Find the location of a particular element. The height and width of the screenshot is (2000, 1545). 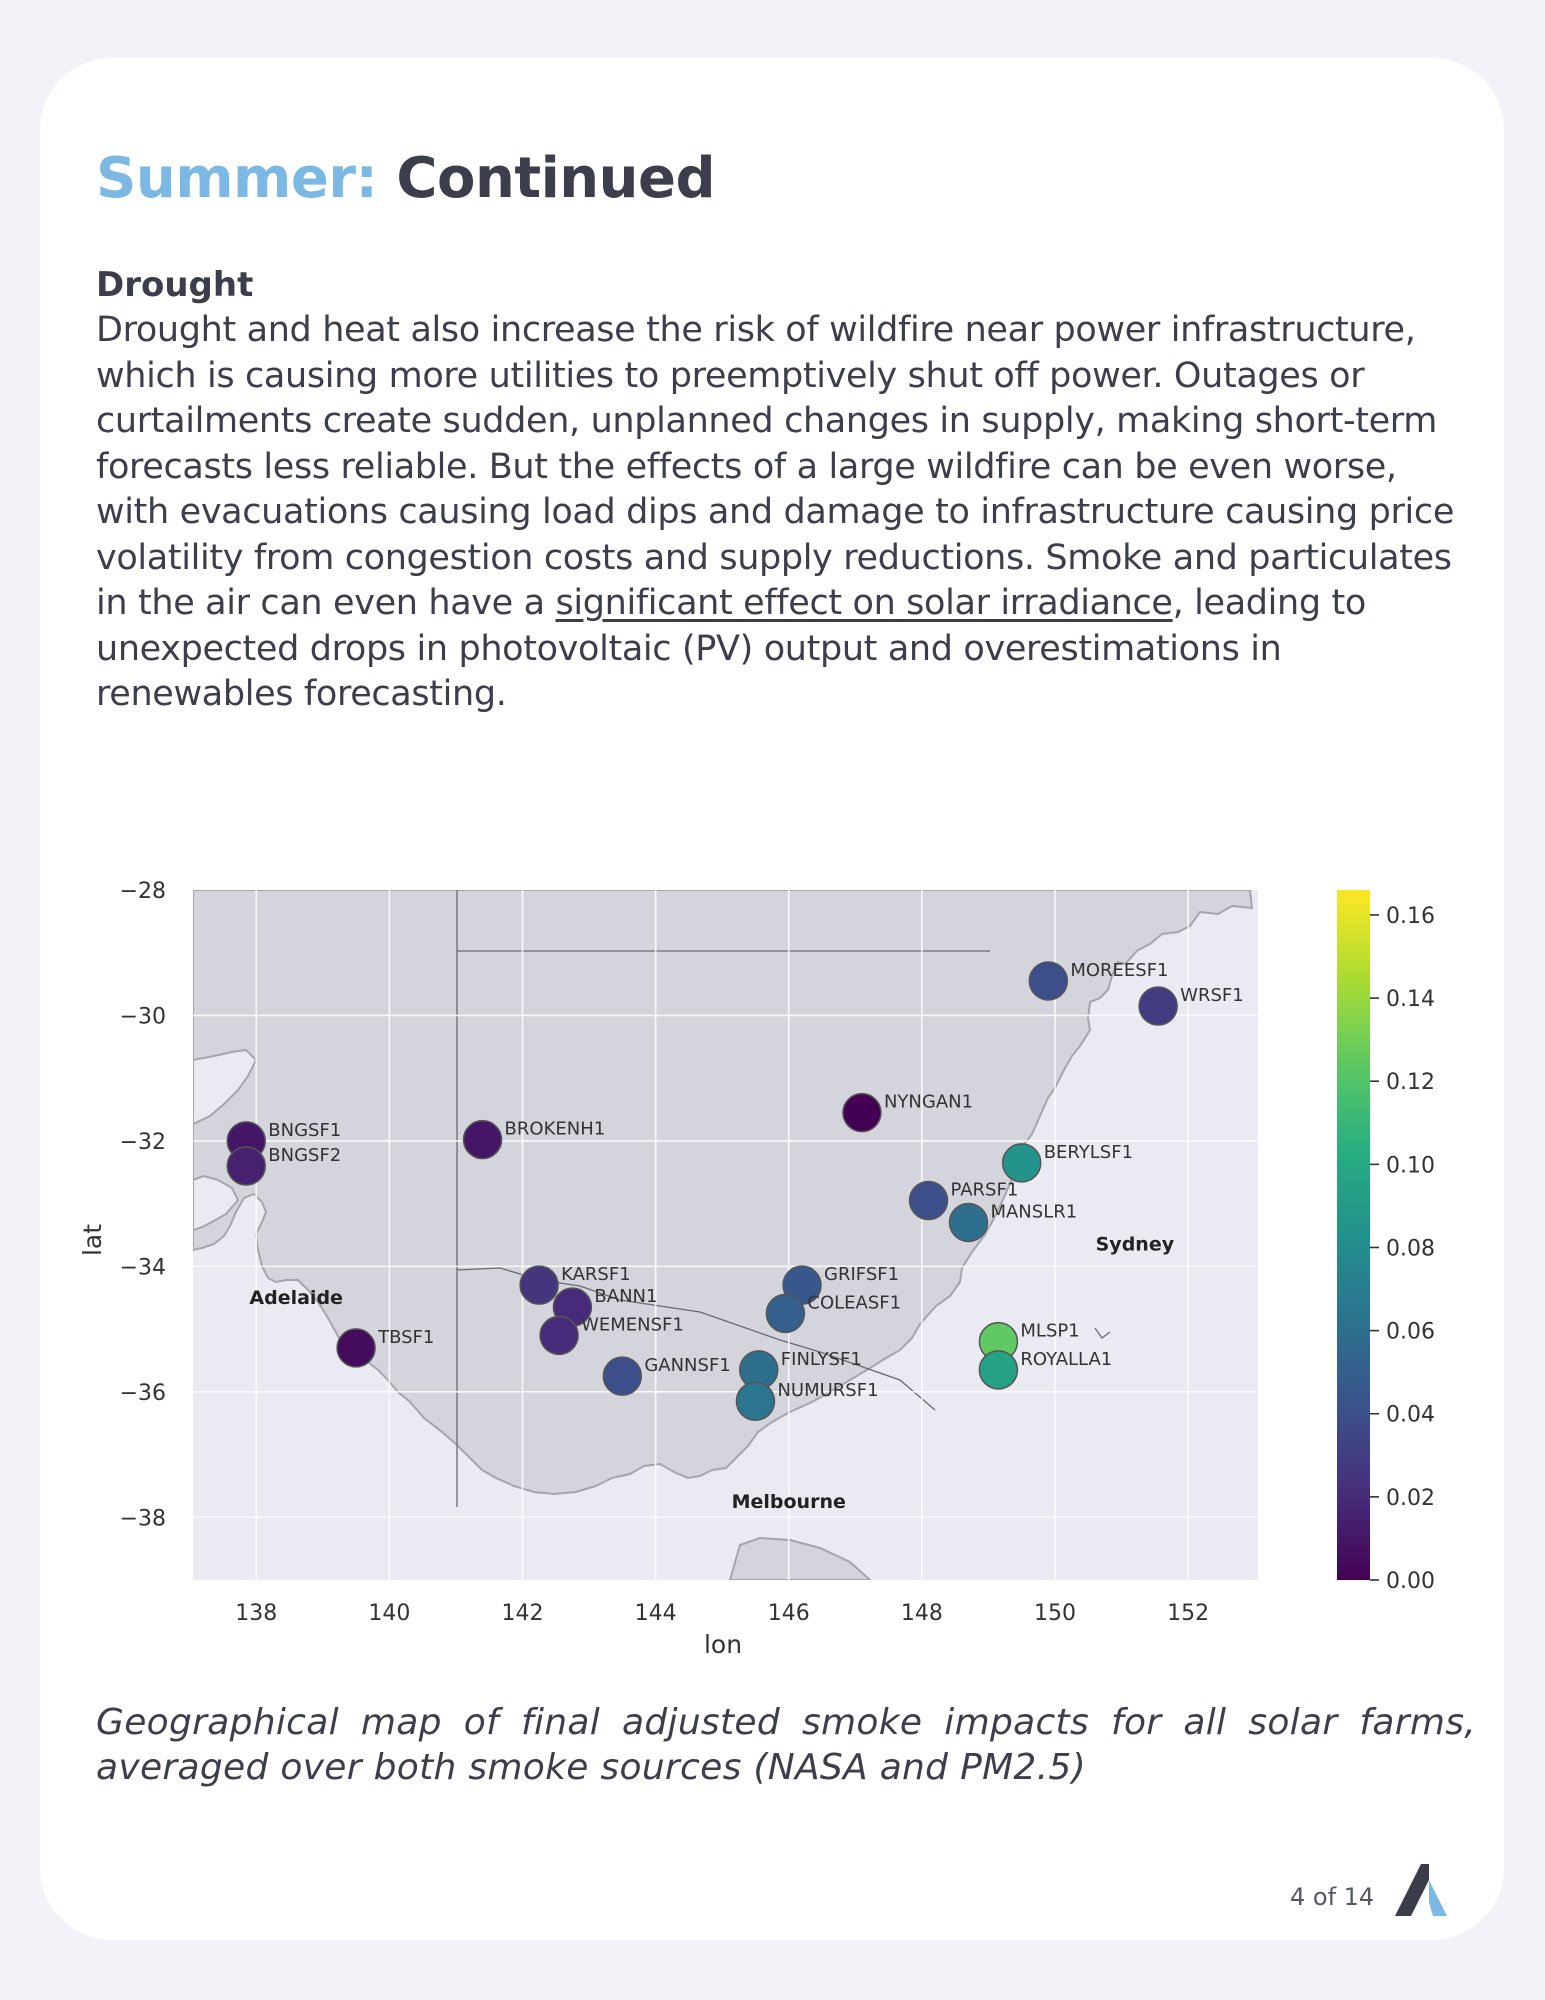

city-label: Adelaide is located at coordinates (296, 1298).